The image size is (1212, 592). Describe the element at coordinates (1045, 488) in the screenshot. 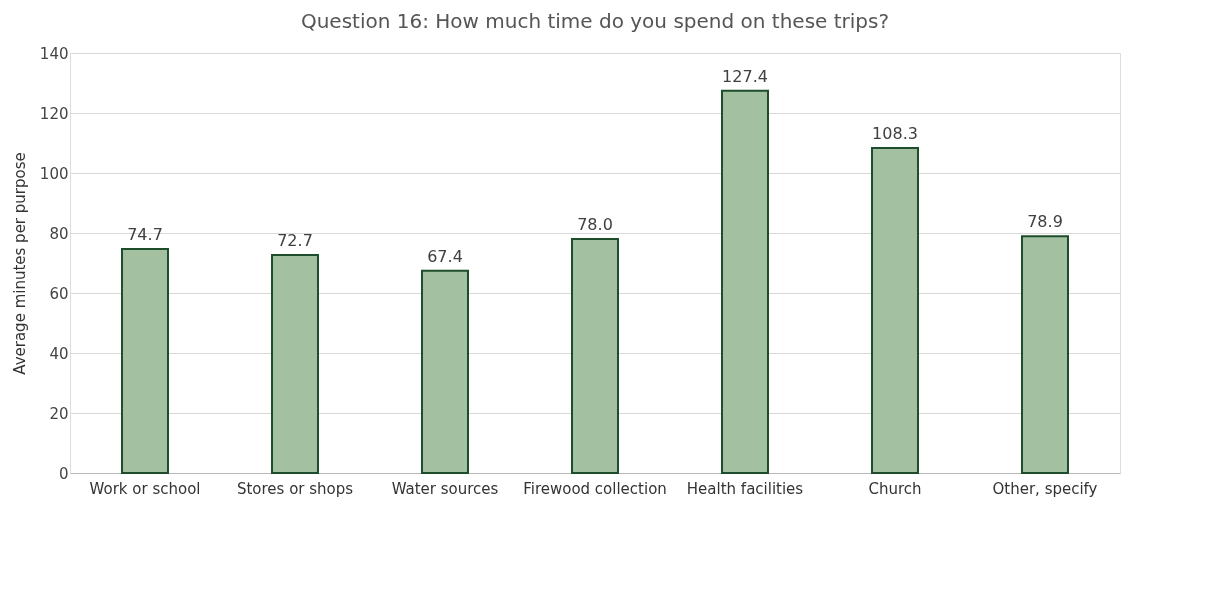

I see `x-tick-label: Other, specify` at that location.